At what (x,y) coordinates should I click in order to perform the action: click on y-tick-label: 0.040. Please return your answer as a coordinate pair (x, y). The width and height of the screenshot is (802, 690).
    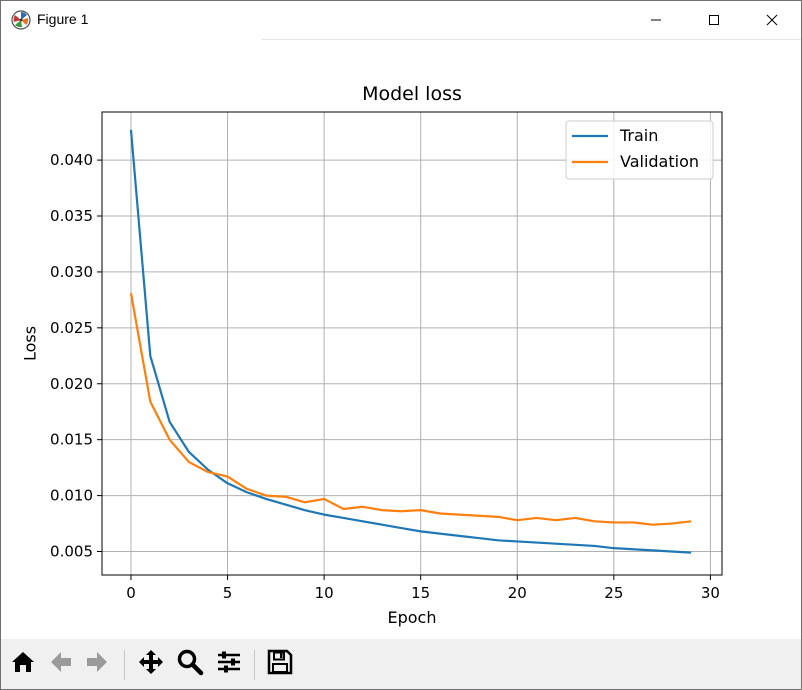
    Looking at the image, I should click on (71, 160).